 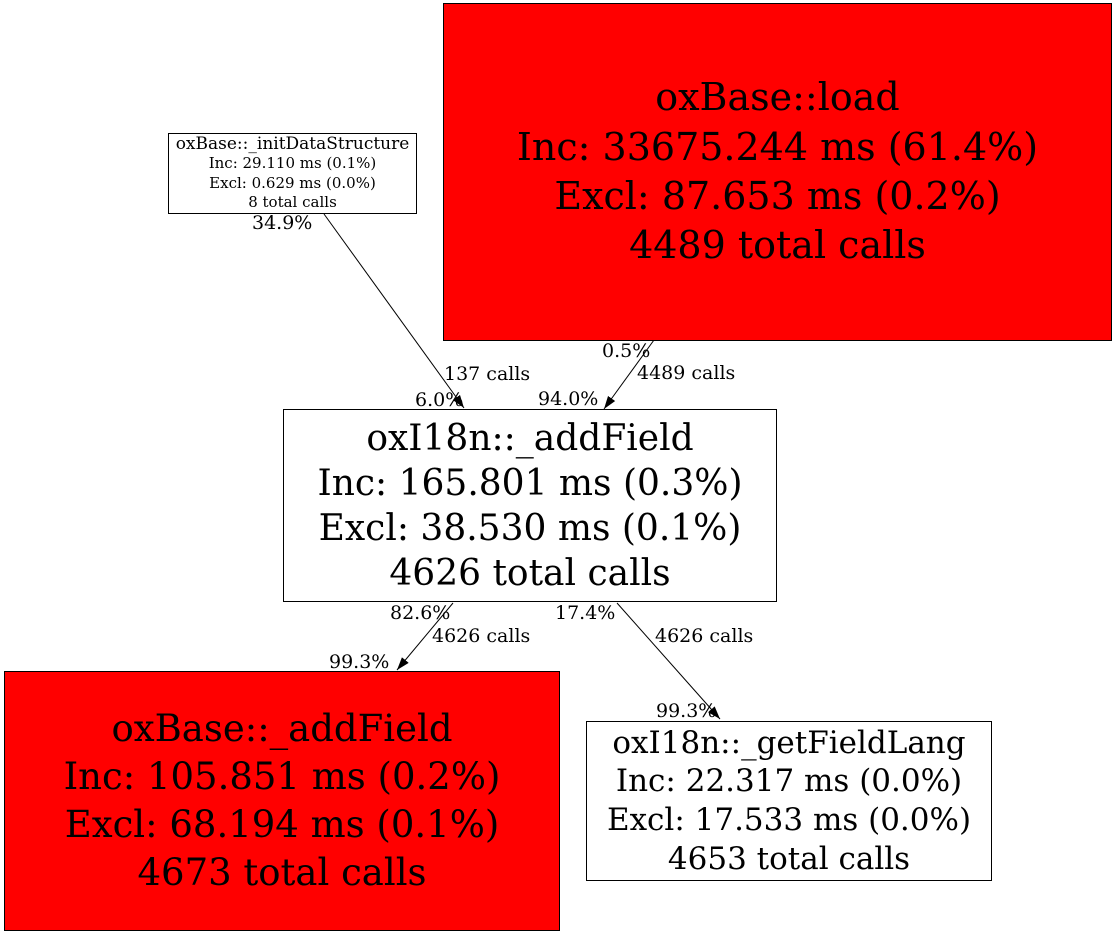 What do you see at coordinates (282, 223) in the screenshot?
I see `edge-init-addfield-source-percent-label: 34.9%` at bounding box center [282, 223].